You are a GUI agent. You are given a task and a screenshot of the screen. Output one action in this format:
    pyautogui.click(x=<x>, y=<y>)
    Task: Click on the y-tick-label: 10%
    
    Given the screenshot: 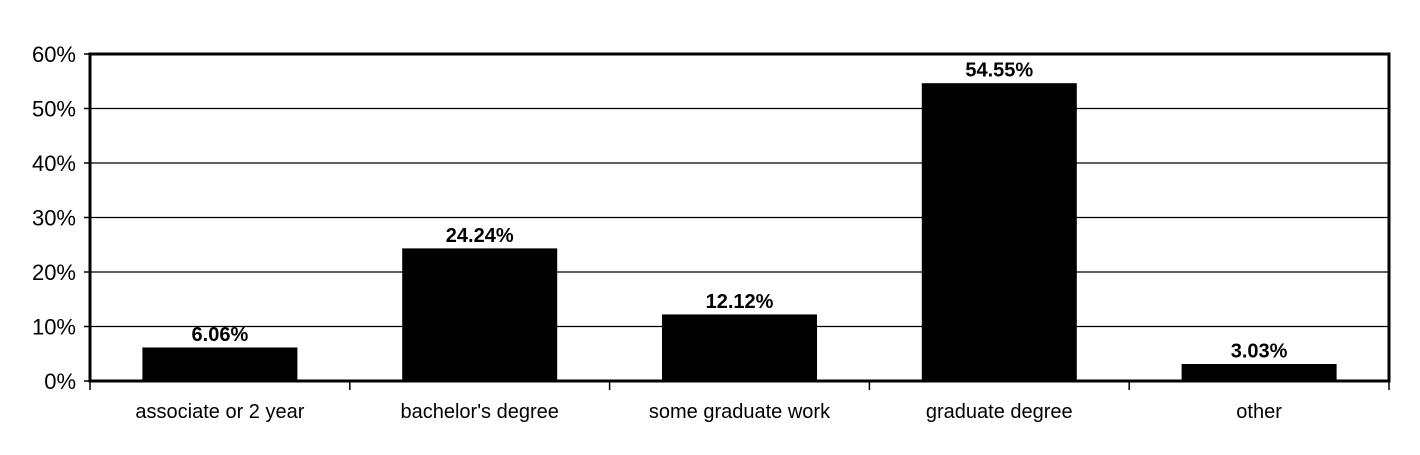 What is the action you would take?
    pyautogui.click(x=54, y=327)
    